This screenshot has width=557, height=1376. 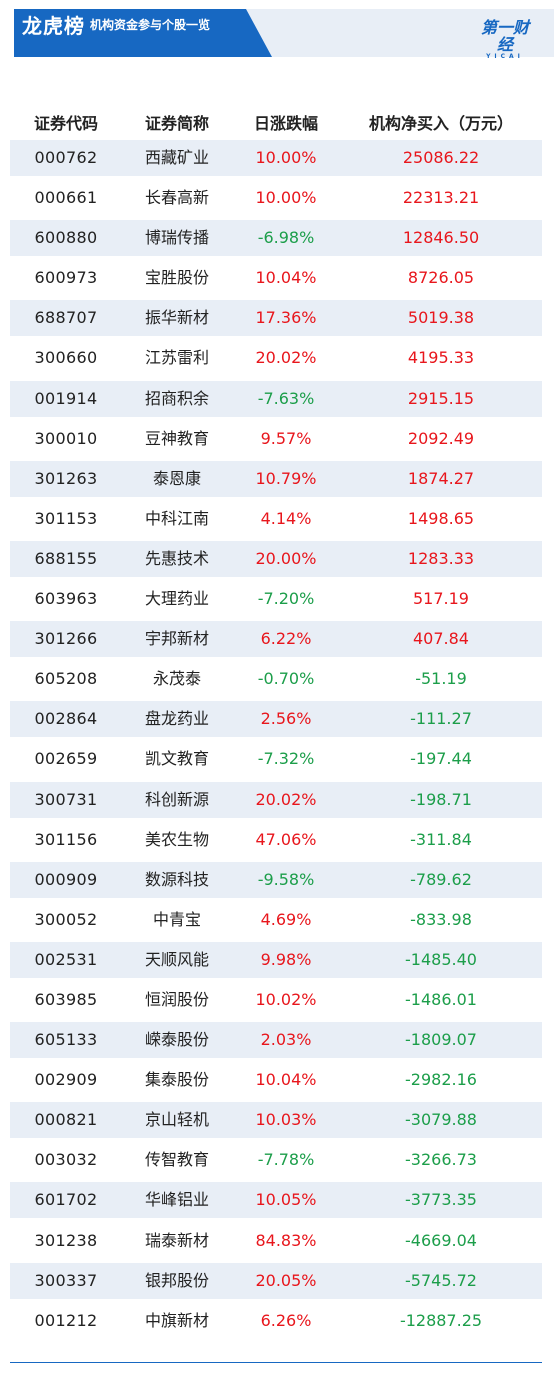 What do you see at coordinates (286, 879) in the screenshot?
I see `cell-change: -9.58%` at bounding box center [286, 879].